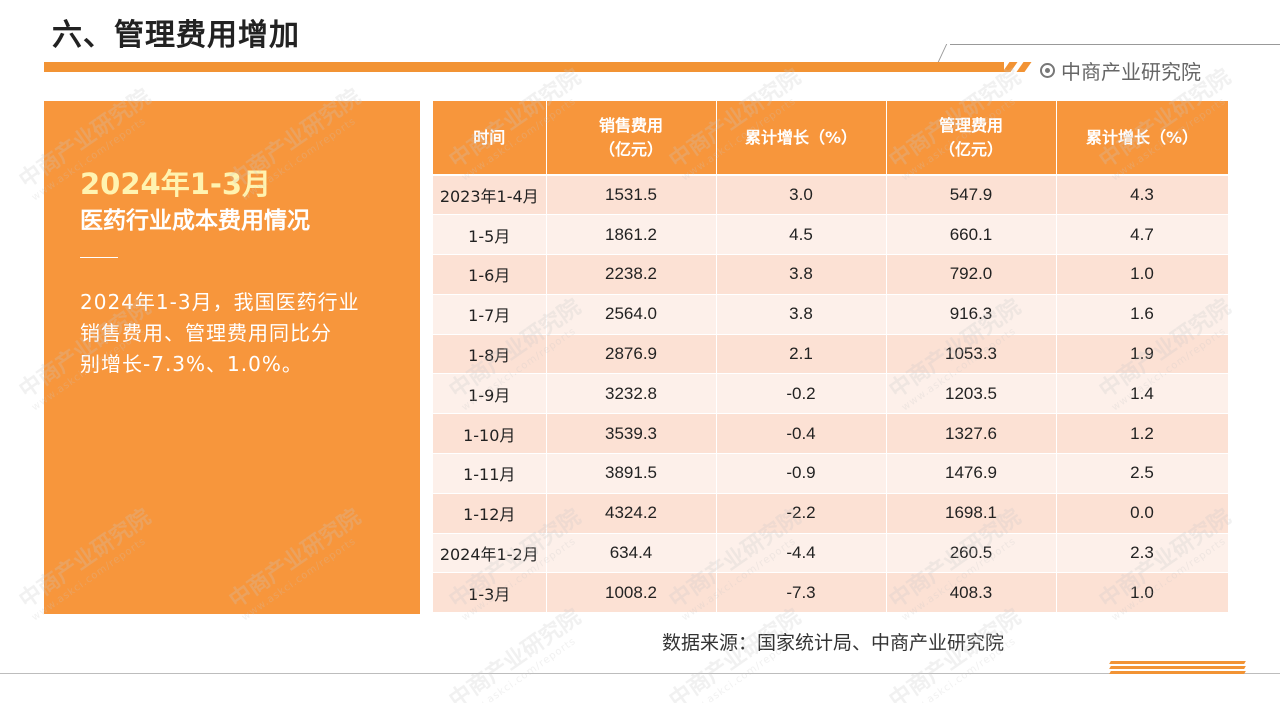 This screenshot has width=1280, height=703. I want to click on table-row: 1-11月 3891.5 -0.9 1476.9 2.5, so click(831, 473).